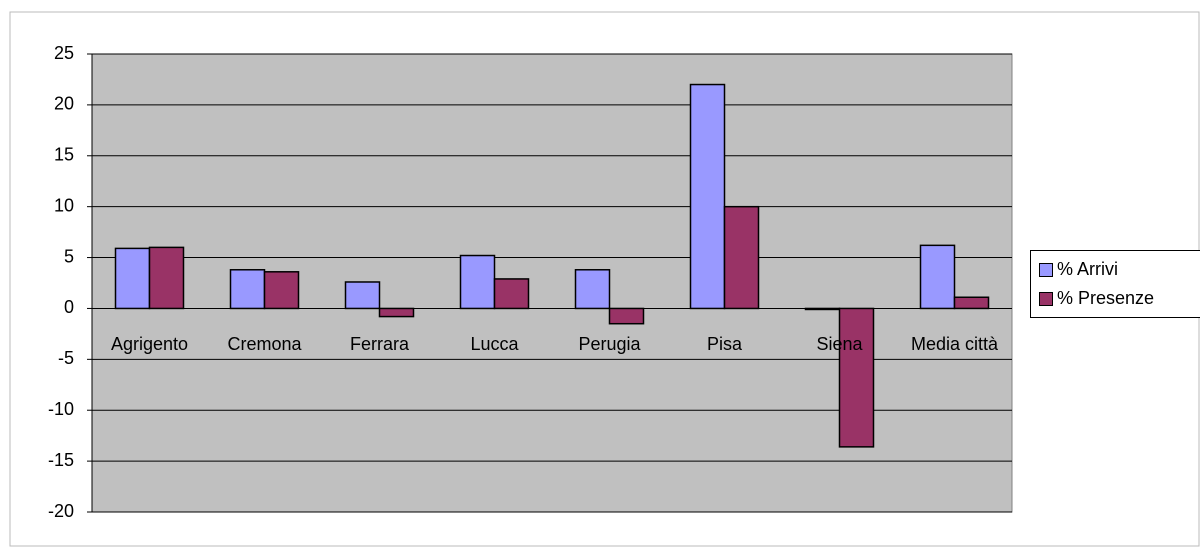 This screenshot has width=1200, height=547. What do you see at coordinates (149, 344) in the screenshot?
I see `x-tick-label: Agrigento` at bounding box center [149, 344].